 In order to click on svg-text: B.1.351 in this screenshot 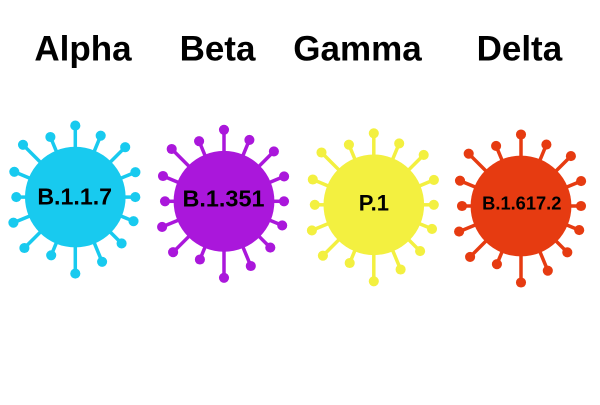, I will do `click(224, 198)`.